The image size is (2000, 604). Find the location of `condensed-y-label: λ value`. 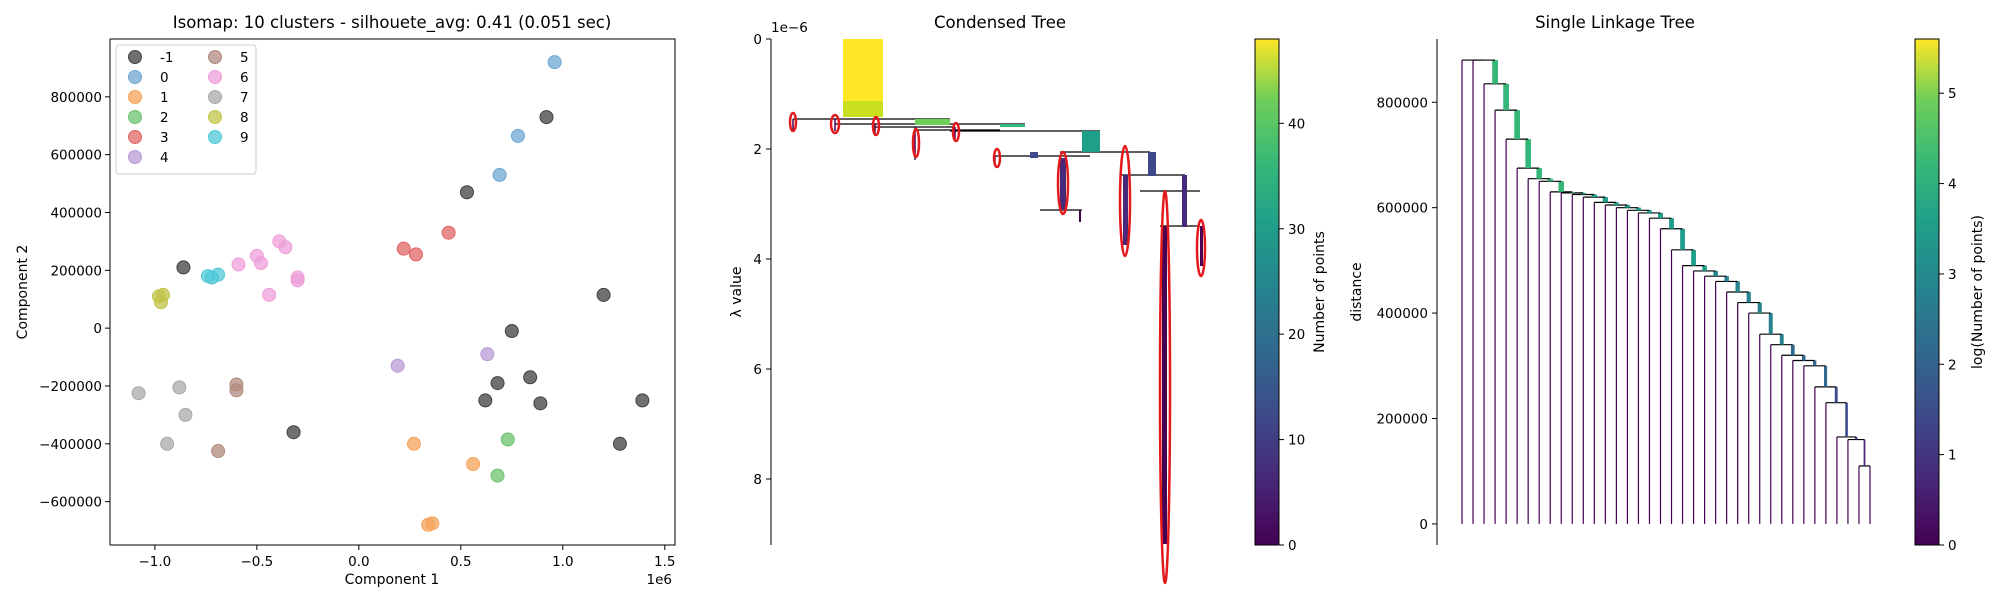

condensed-y-label: λ value is located at coordinates (737, 292).